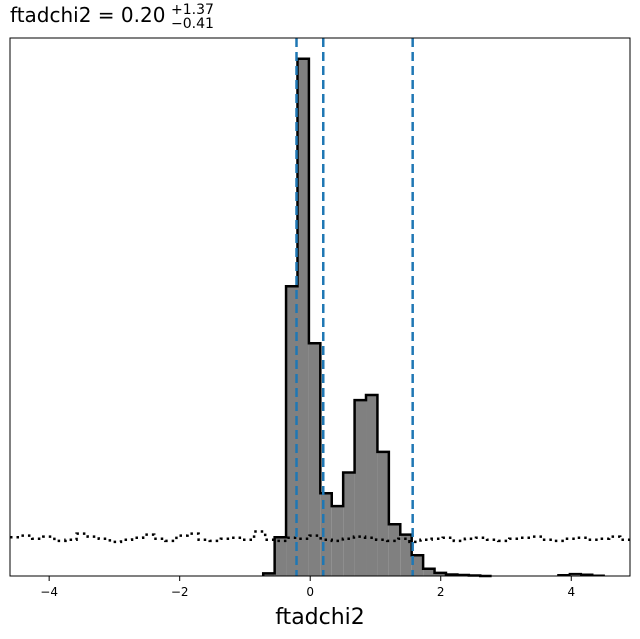  What do you see at coordinates (192, 10) in the screenshot?
I see `chart-title-upper-error: +1.37` at bounding box center [192, 10].